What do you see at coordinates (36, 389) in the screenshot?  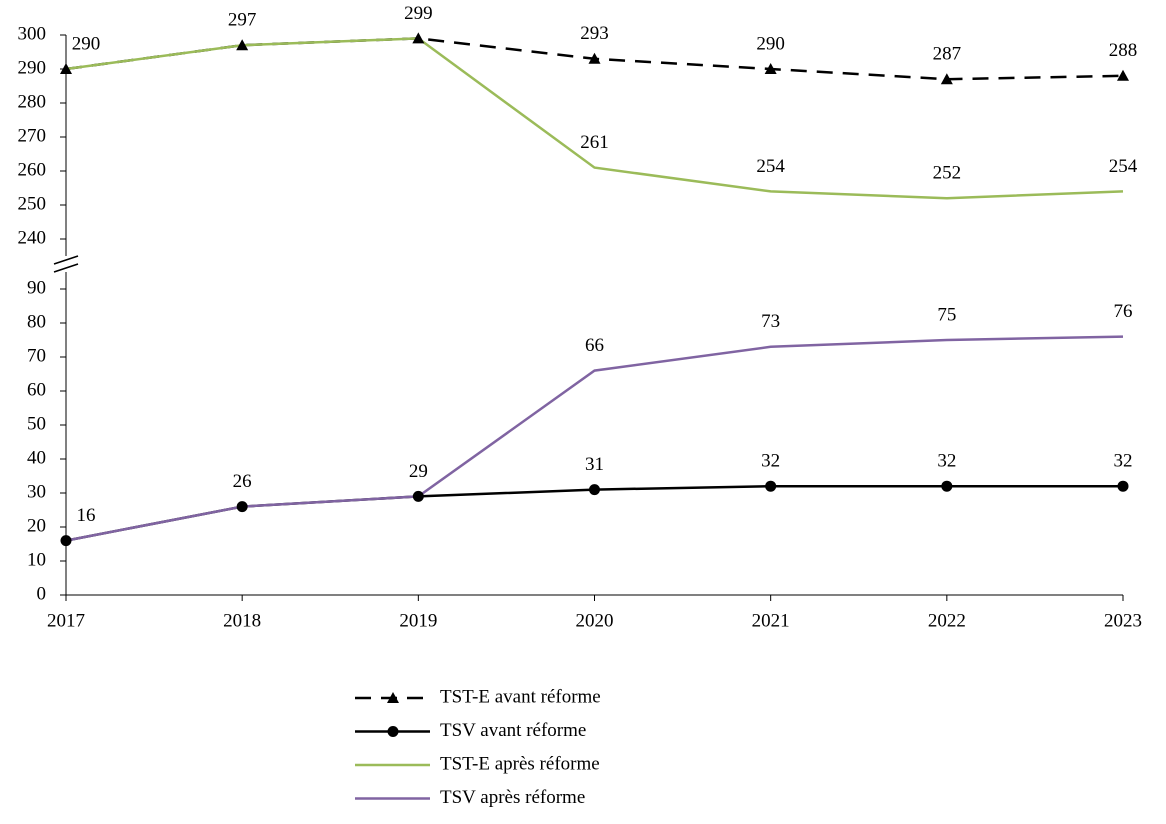 I see `y-tick-label: 60` at bounding box center [36, 389].